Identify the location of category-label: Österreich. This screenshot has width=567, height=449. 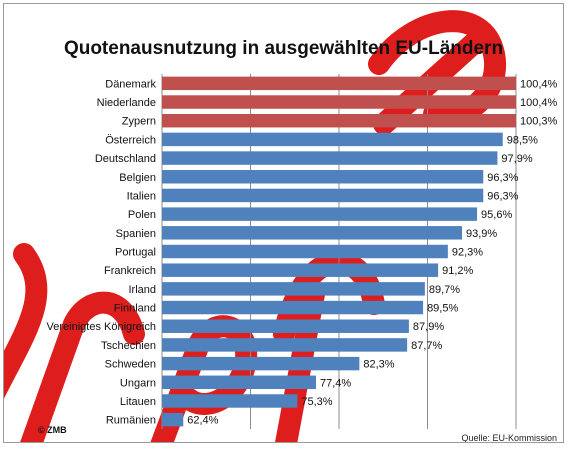
(130, 140).